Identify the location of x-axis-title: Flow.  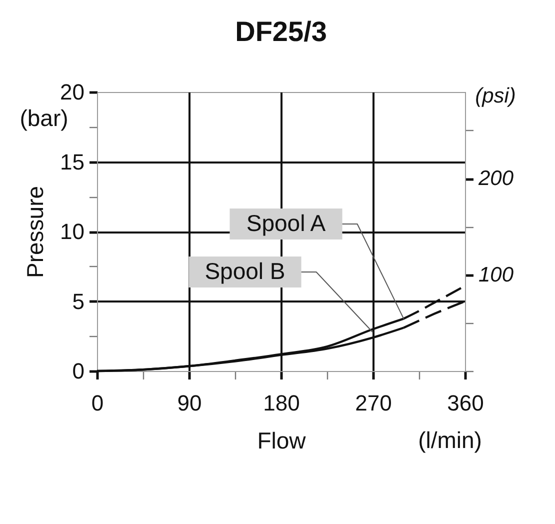
(281, 441).